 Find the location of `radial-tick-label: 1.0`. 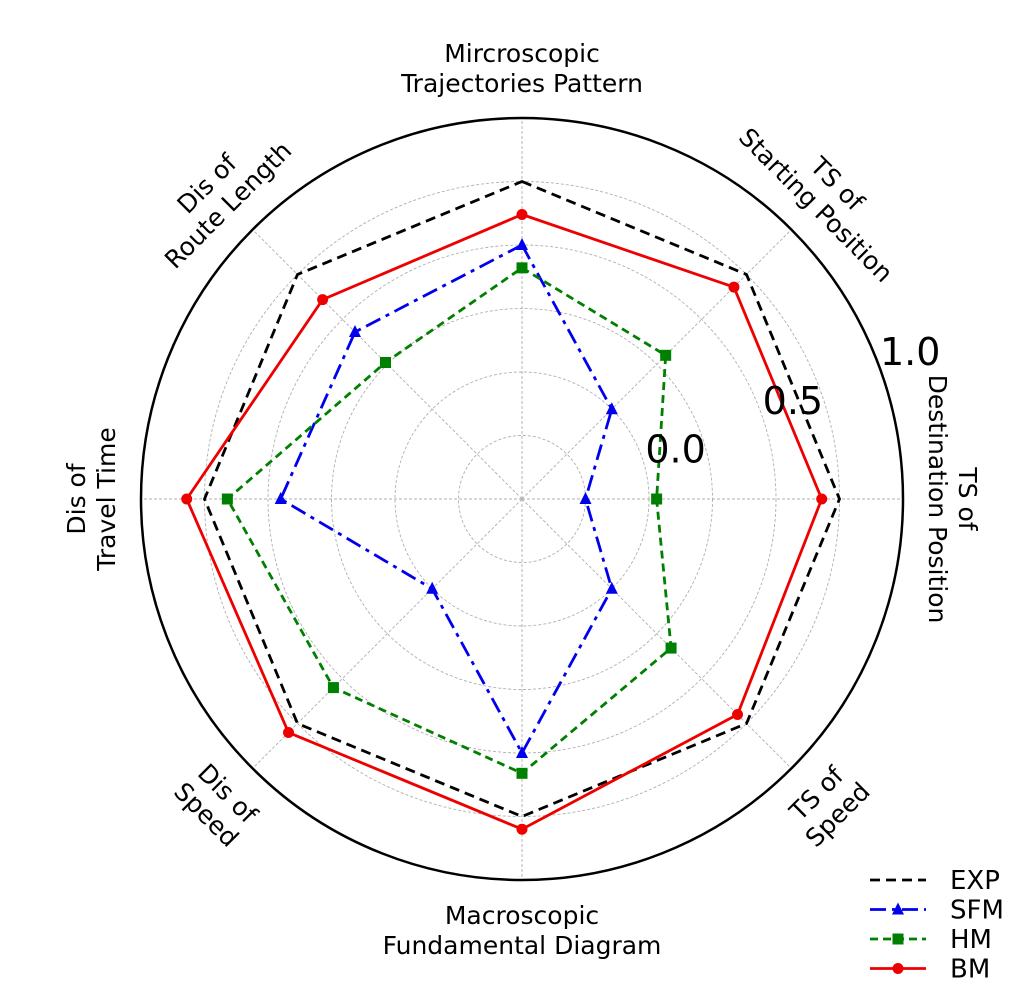

radial-tick-label: 1.0 is located at coordinates (910, 352).